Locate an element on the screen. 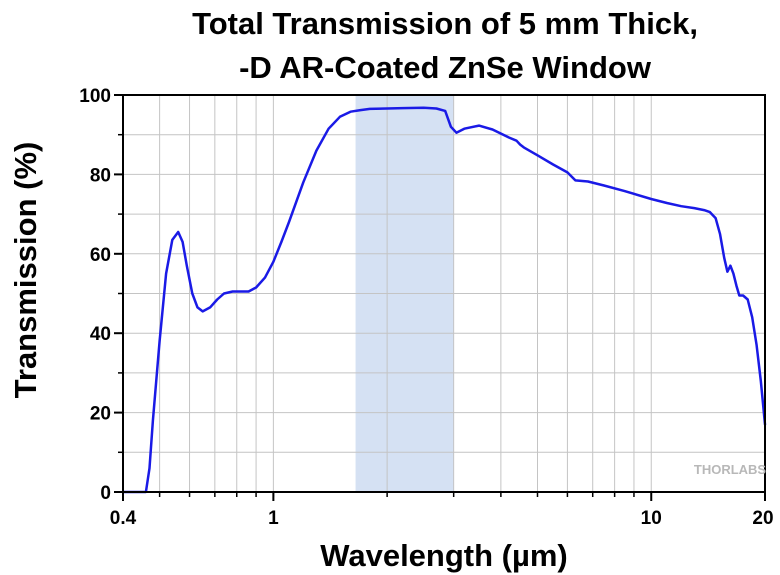  y-tick-label: 40 is located at coordinates (100, 334).